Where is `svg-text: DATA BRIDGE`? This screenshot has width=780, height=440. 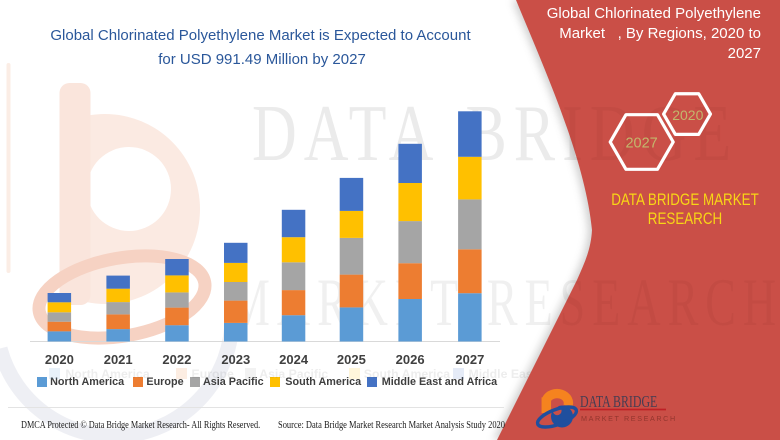 svg-text: DATA BRIDGE is located at coordinates (618, 402).